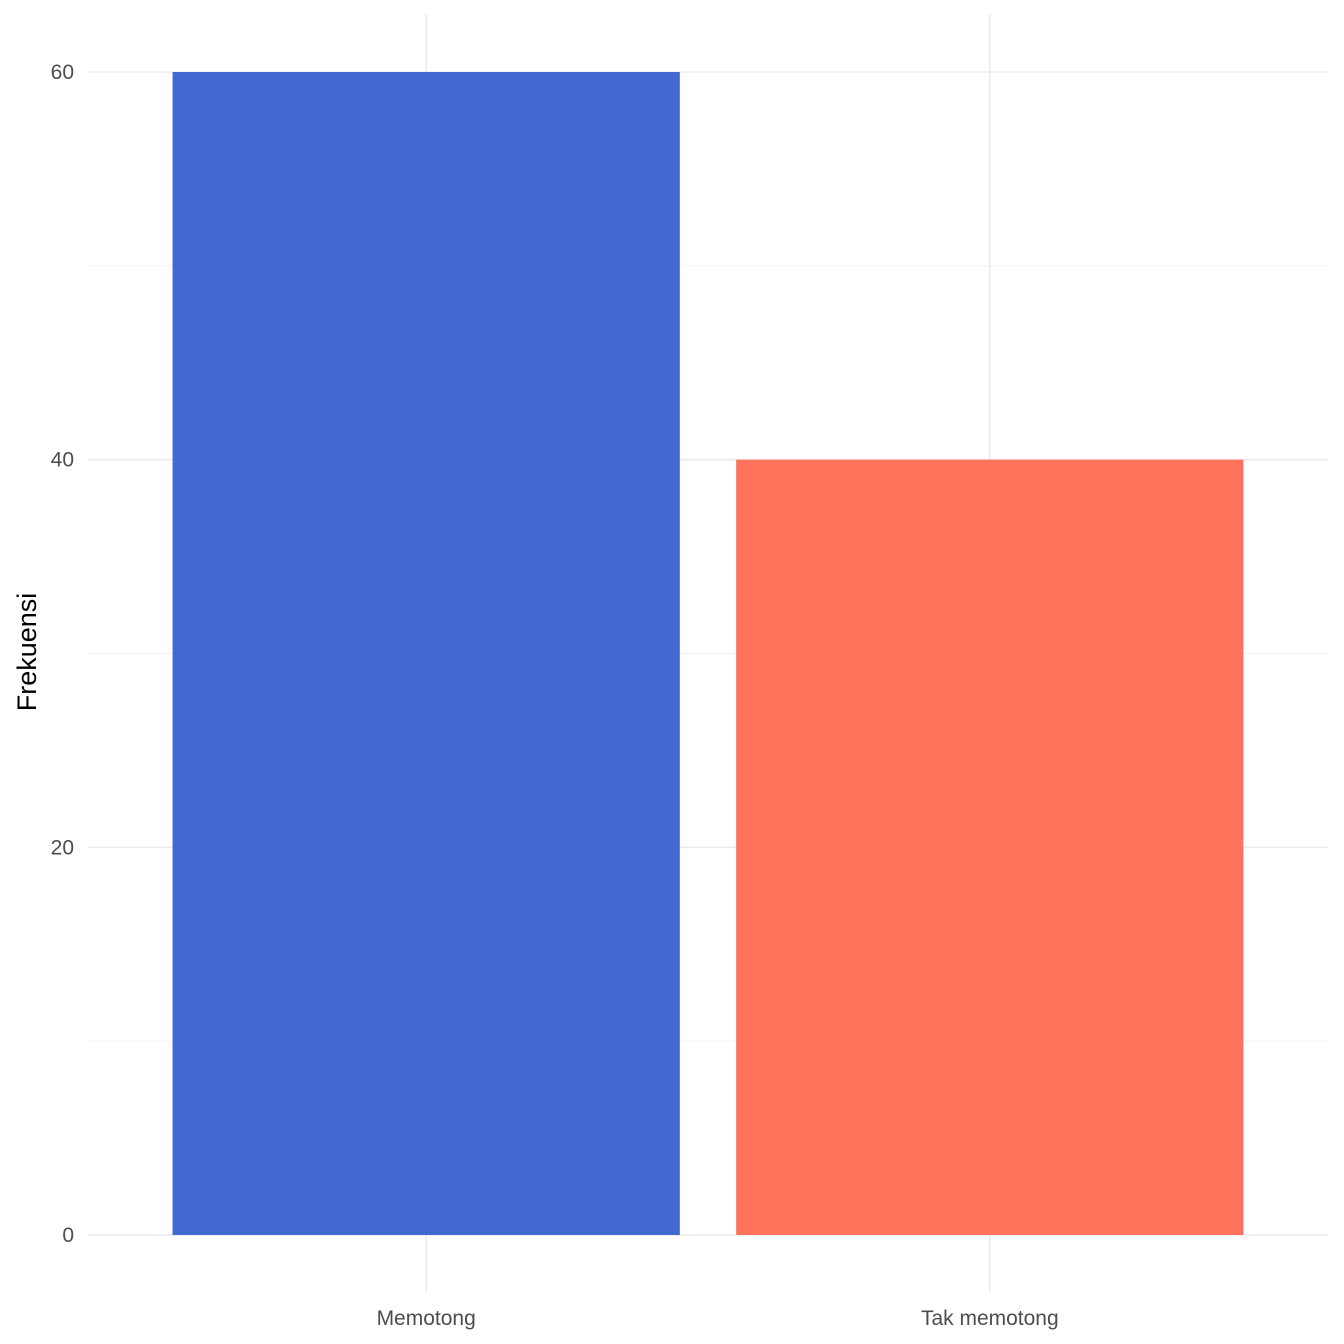 This screenshot has width=1344, height=1344. I want to click on x-tick-label: Memotong, so click(426, 1318).